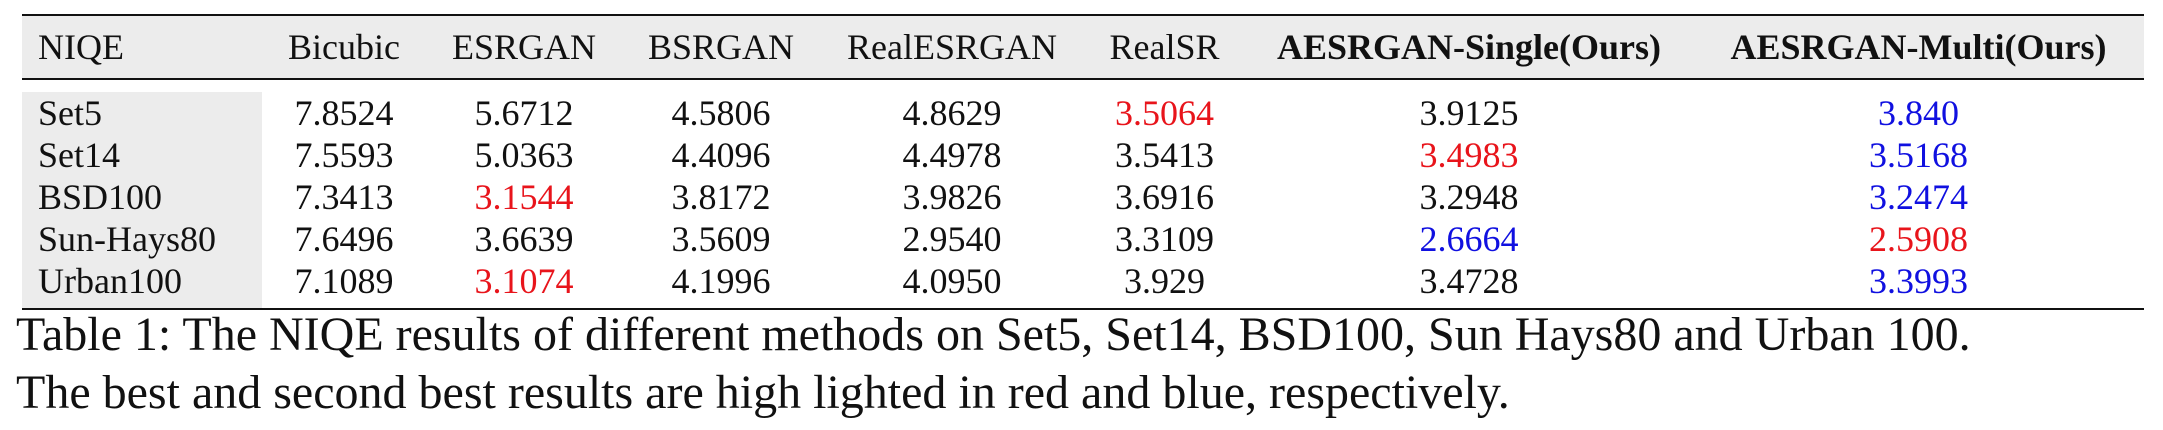 This screenshot has height=430, width=2163. Describe the element at coordinates (1164, 155) in the screenshot. I see `table-cell: 3.5413` at that location.